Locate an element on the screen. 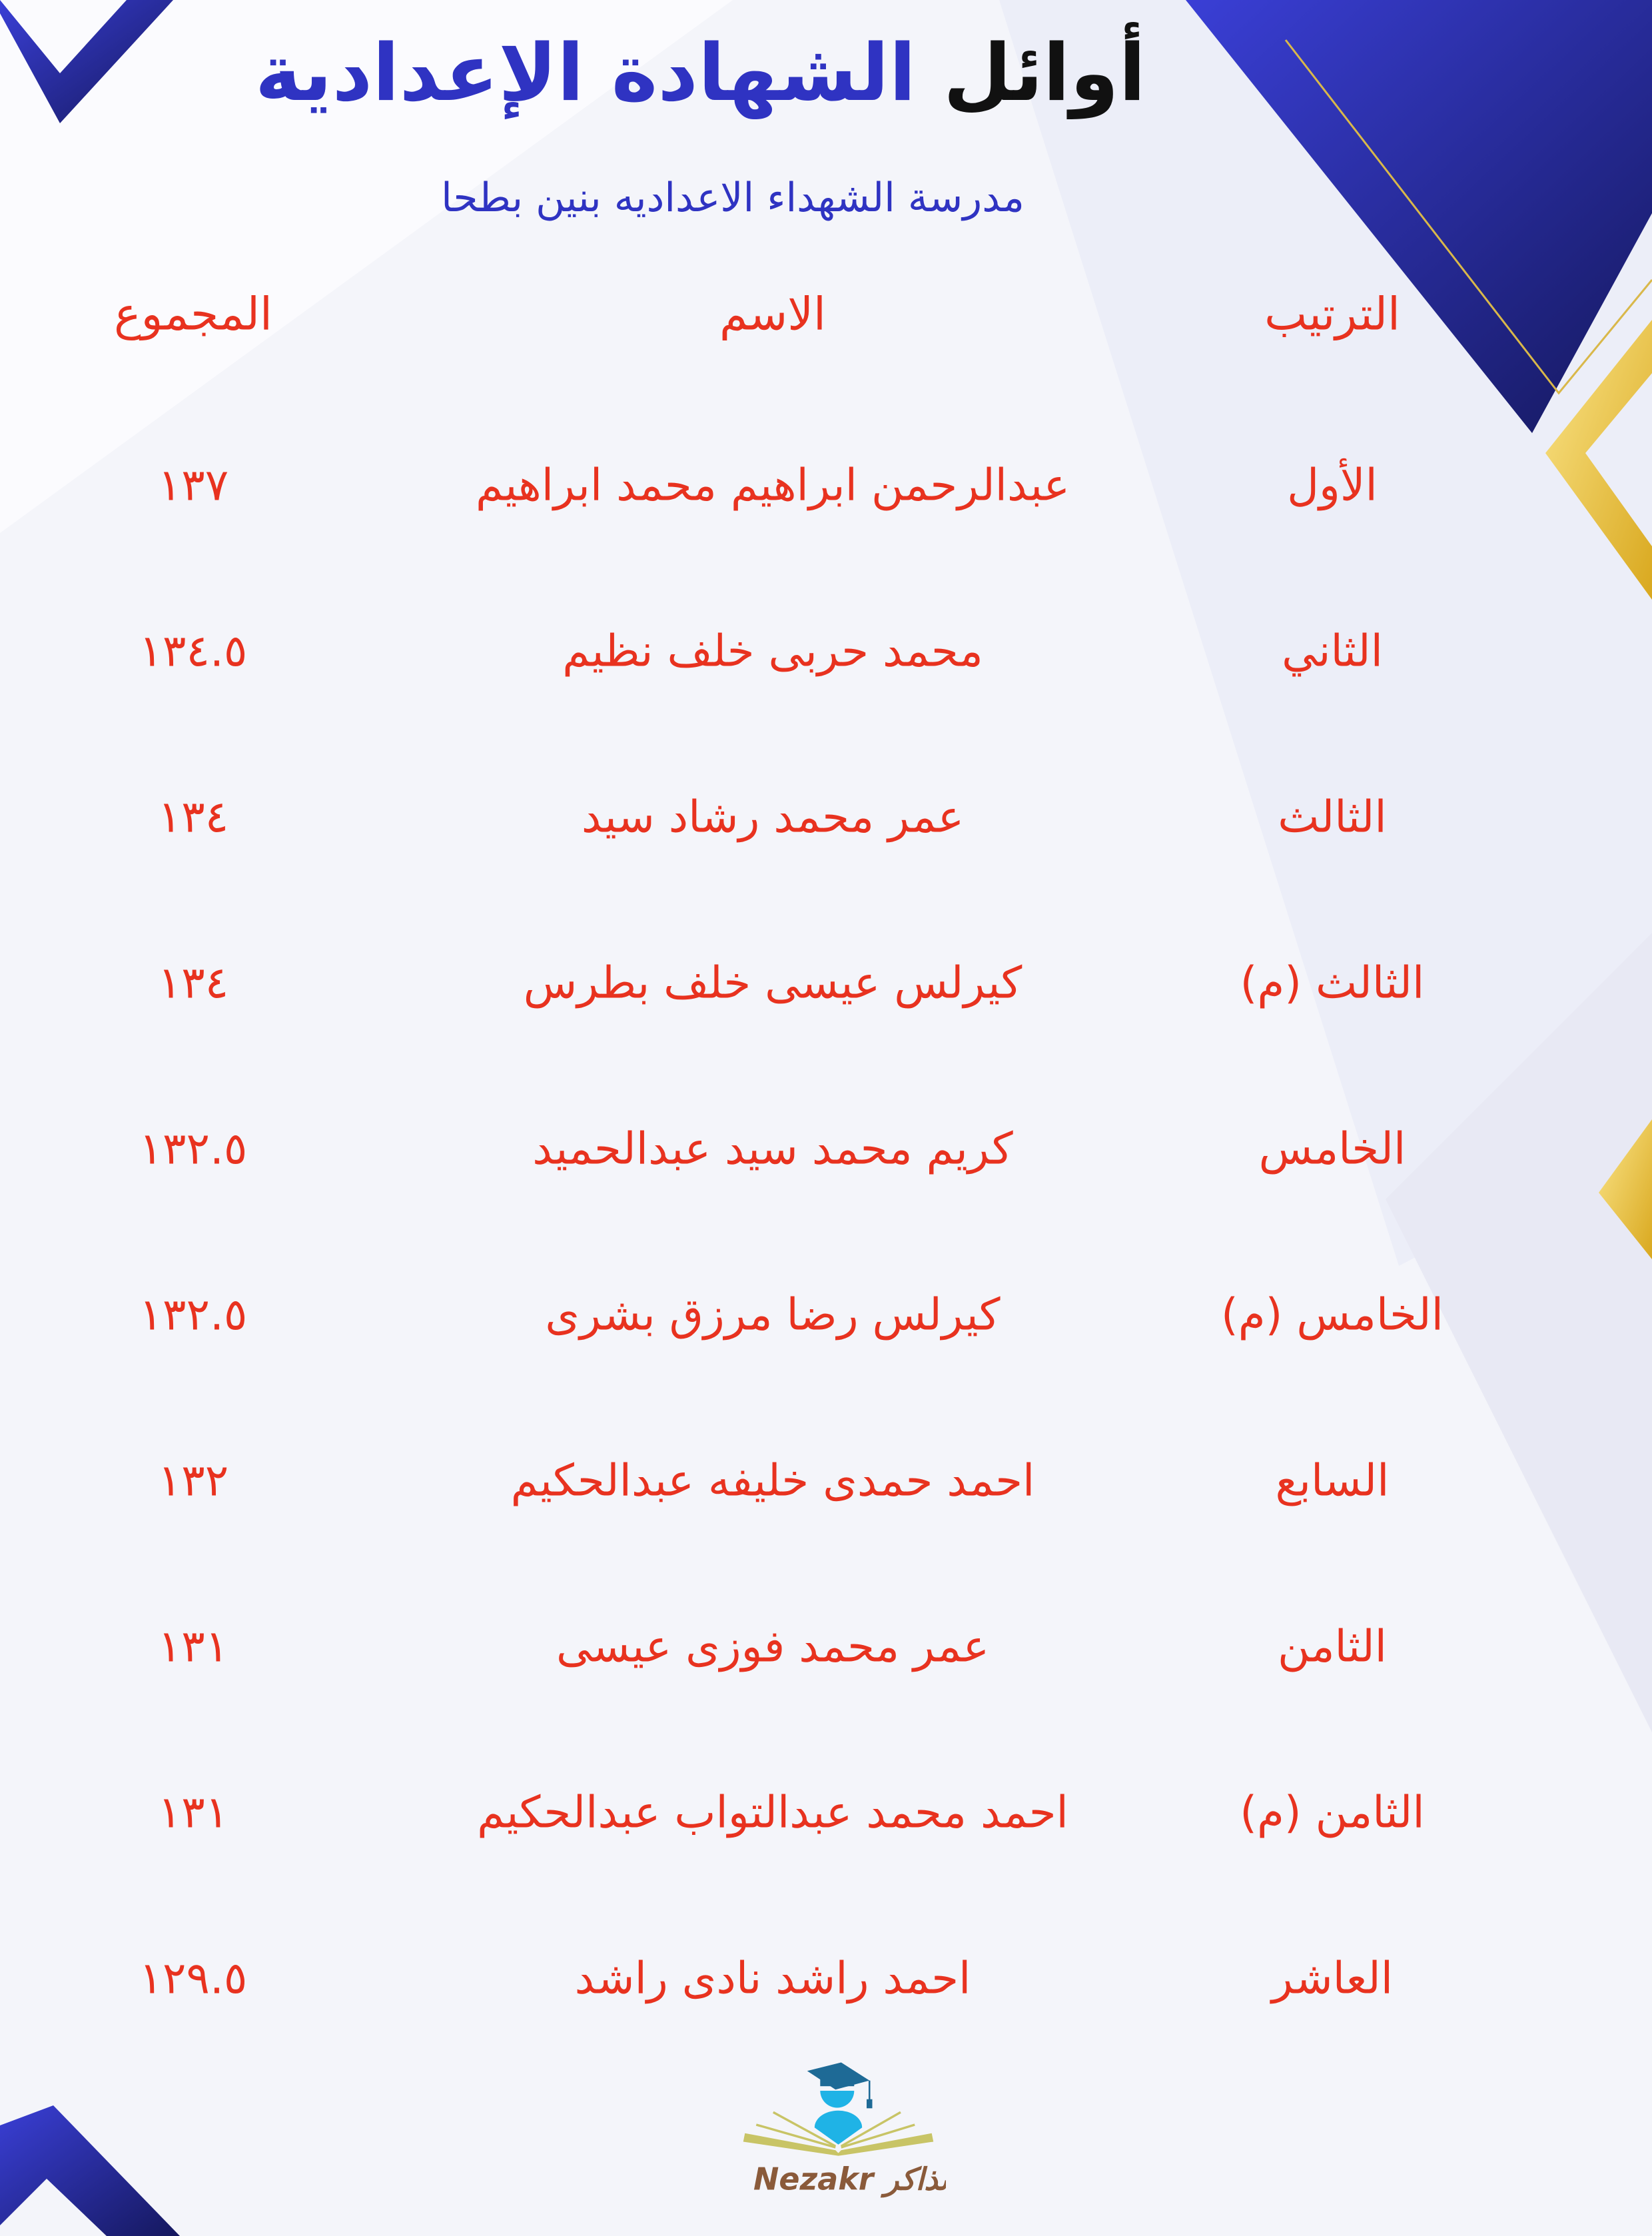 This screenshot has height=2236, width=1652. gold-chevron-top is located at coordinates (1598, 460).